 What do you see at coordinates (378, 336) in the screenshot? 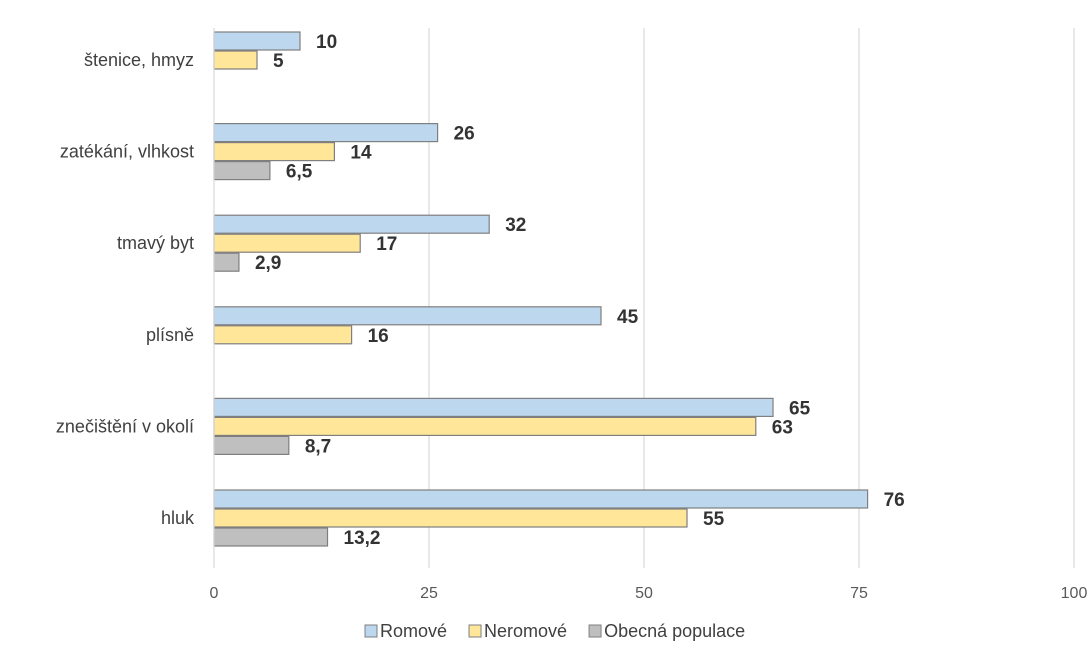
I see `data-label: 16` at bounding box center [378, 336].